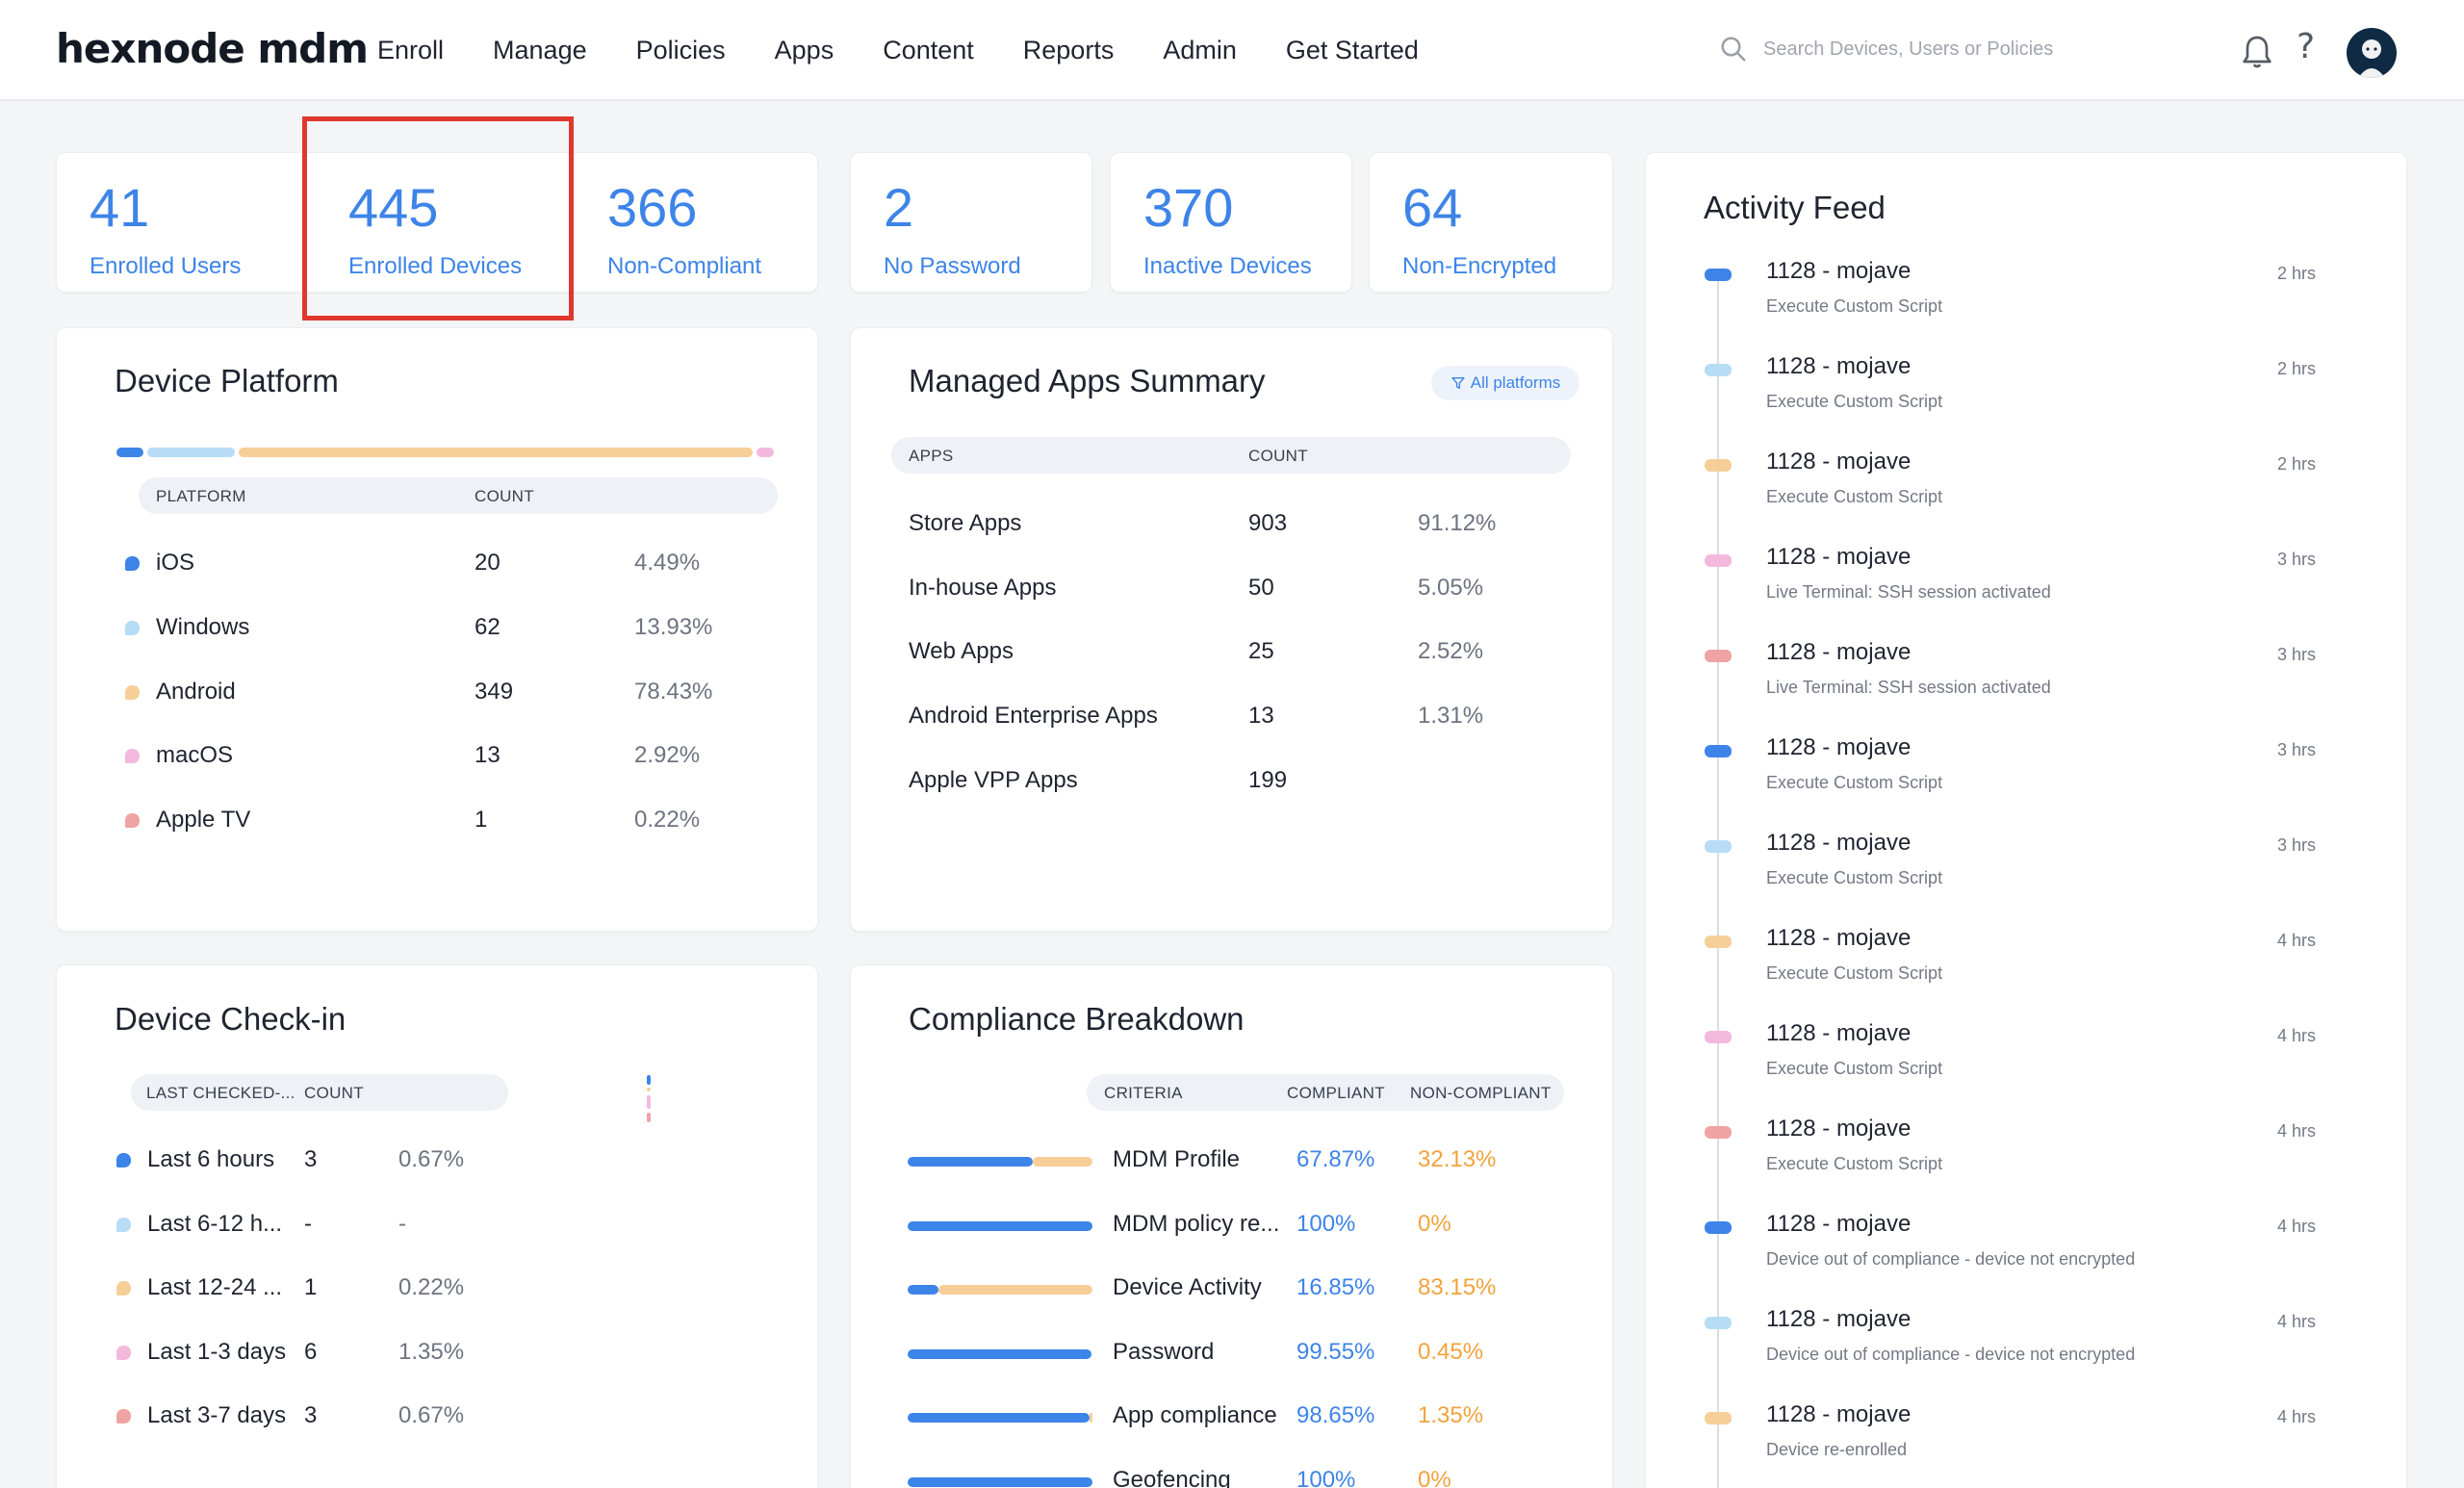 The height and width of the screenshot is (1488, 2464). Describe the element at coordinates (191, 453) in the screenshot. I see `bar-segment-windows` at that location.